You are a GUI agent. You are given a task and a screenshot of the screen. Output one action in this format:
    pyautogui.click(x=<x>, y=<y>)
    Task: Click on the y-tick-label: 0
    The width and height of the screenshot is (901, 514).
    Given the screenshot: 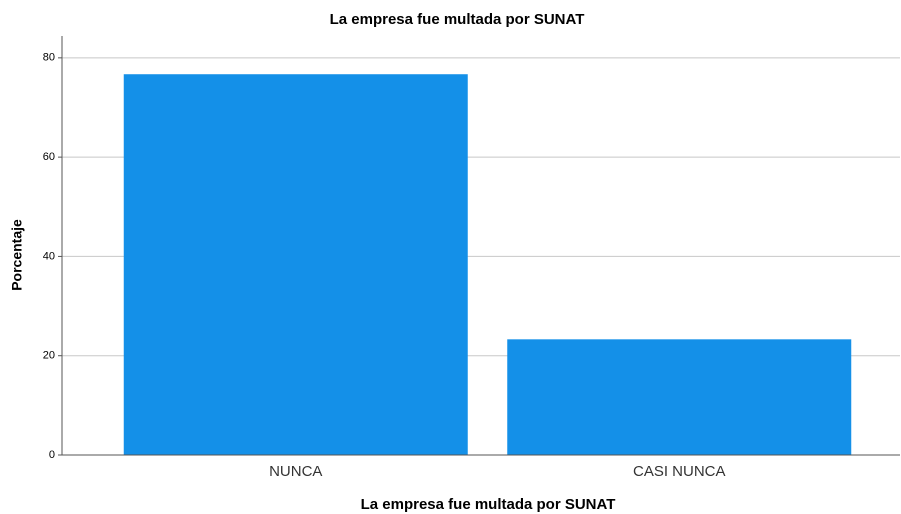 What is the action you would take?
    pyautogui.click(x=52, y=455)
    